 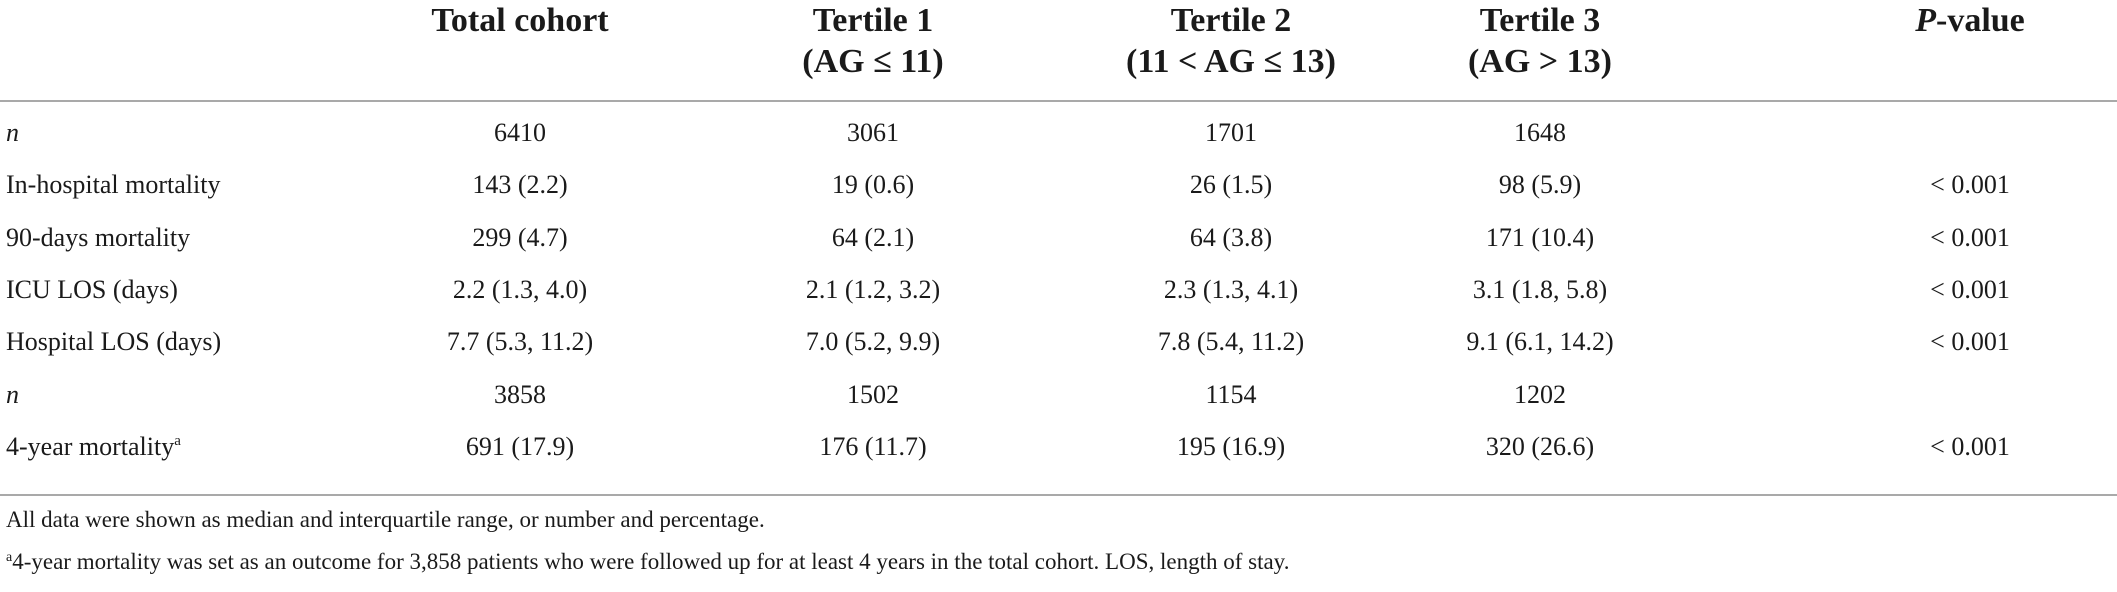 What do you see at coordinates (1058, 495) in the screenshot?
I see `footer-divider` at bounding box center [1058, 495].